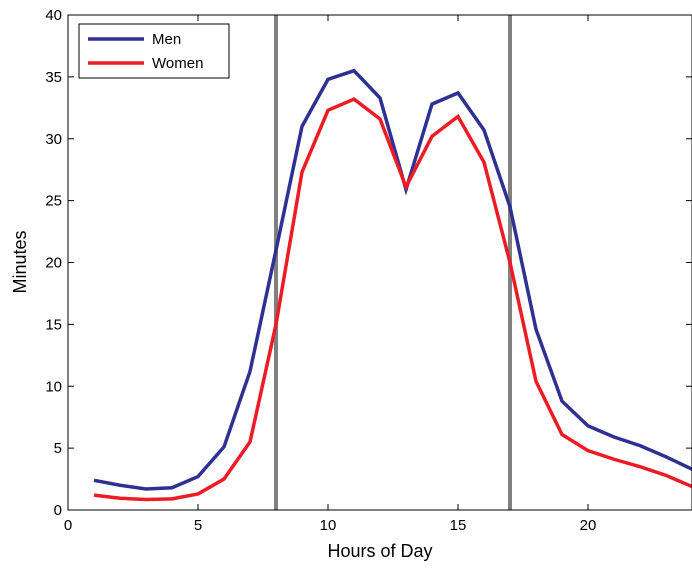 This screenshot has height=569, width=692. What do you see at coordinates (53, 139) in the screenshot?
I see `y-tick-label: 30` at bounding box center [53, 139].